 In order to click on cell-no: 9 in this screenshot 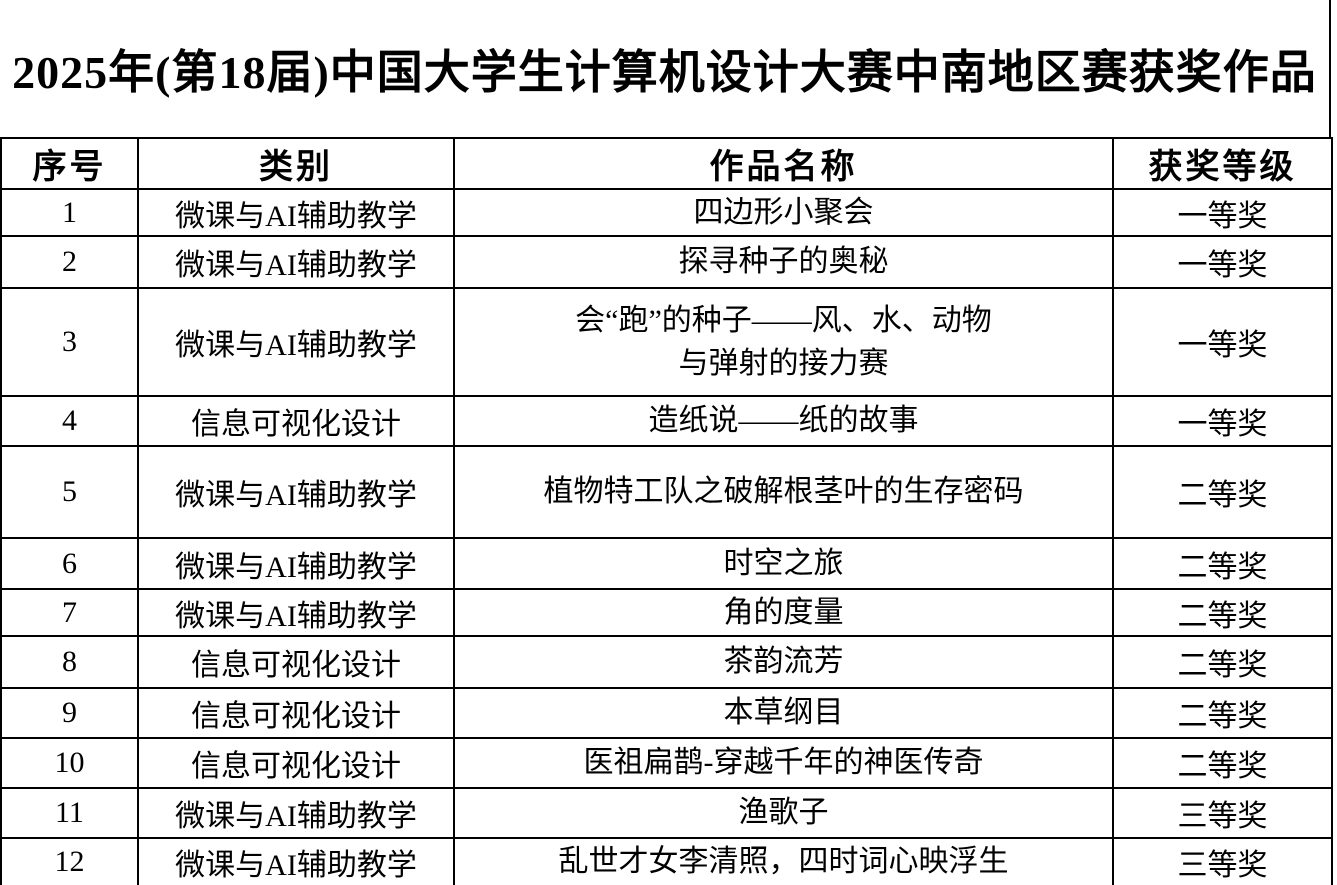, I will do `click(69, 713)`.